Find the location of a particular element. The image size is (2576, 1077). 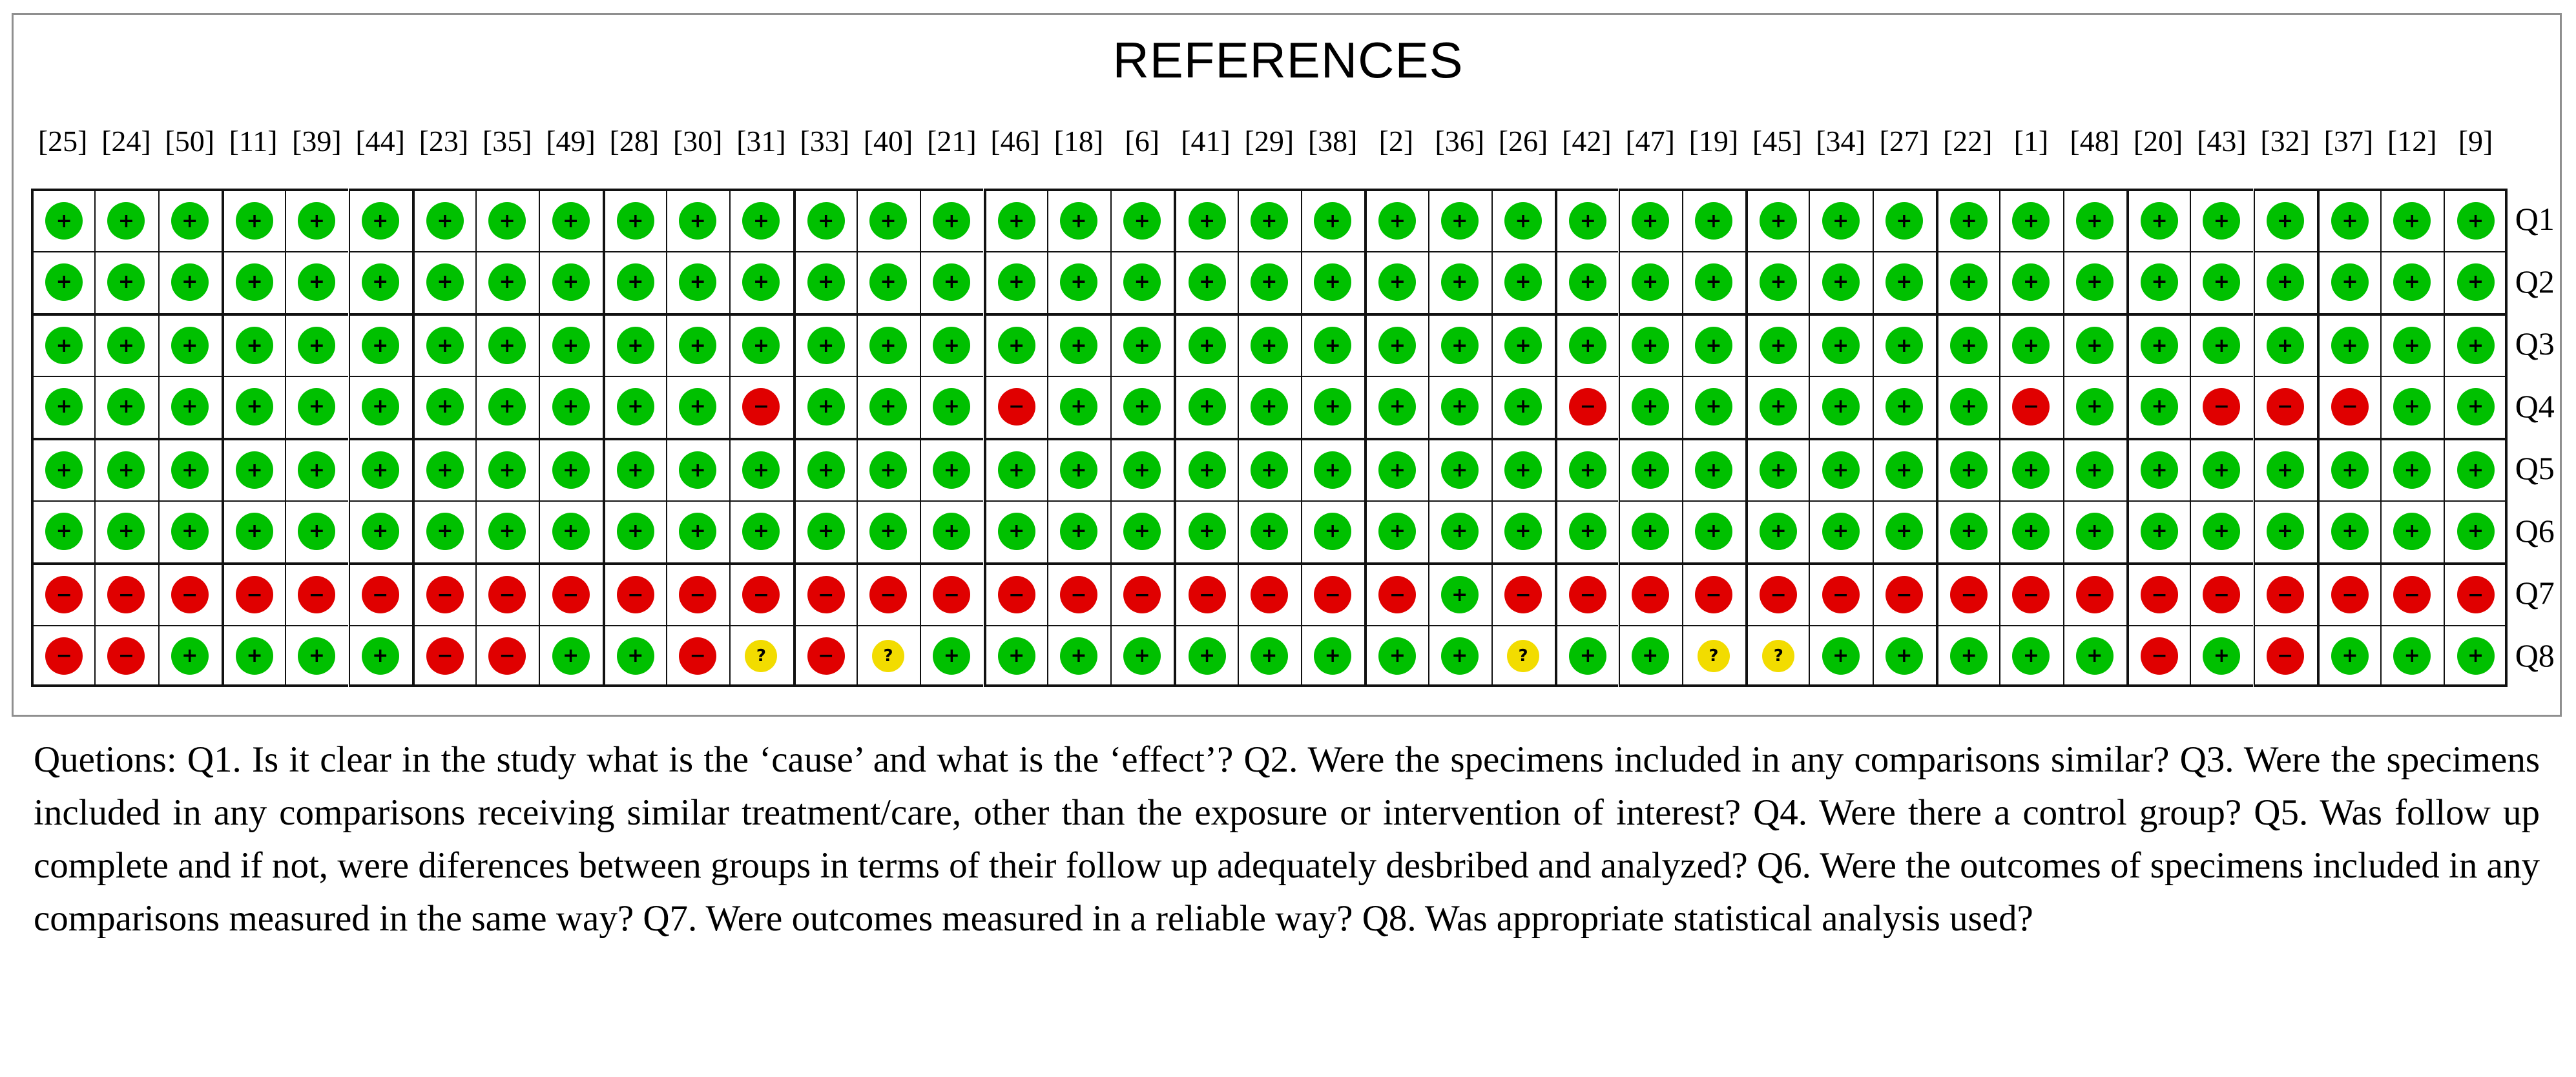

reference-label: [35] is located at coordinates (507, 141).